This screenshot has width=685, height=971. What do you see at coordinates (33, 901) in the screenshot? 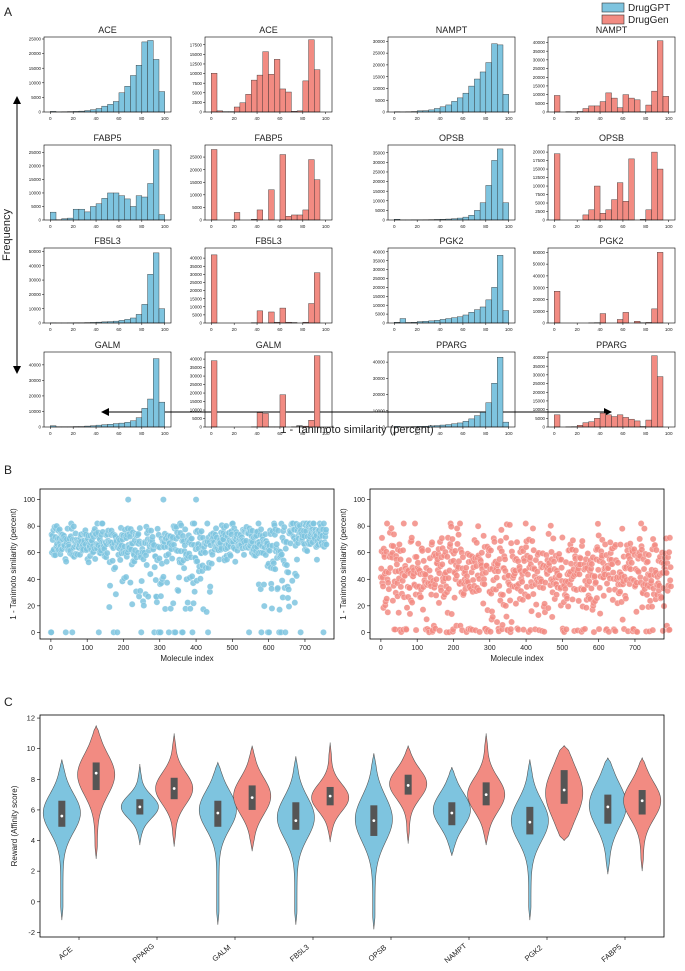
I see `violin-y-tick-label: 0` at bounding box center [33, 901].